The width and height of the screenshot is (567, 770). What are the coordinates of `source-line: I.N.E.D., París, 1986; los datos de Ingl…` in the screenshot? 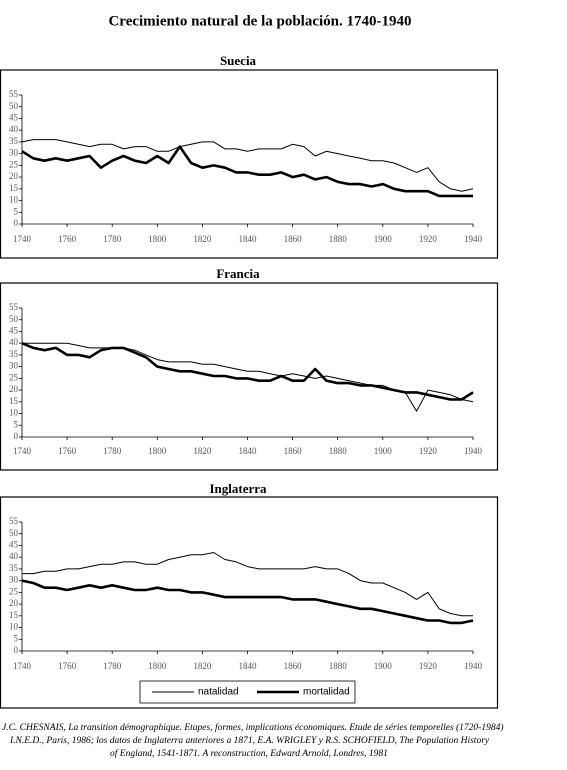 It's located at (249, 741).